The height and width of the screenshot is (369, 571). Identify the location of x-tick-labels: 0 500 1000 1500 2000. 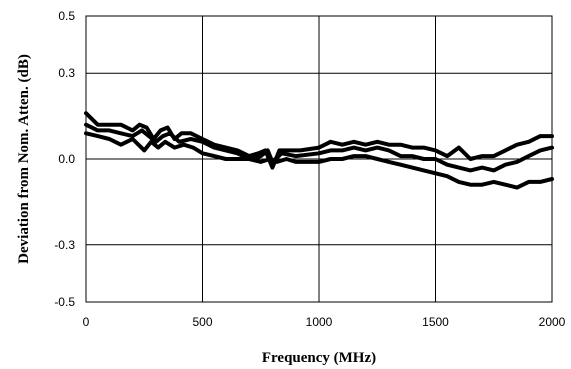
(324, 322).